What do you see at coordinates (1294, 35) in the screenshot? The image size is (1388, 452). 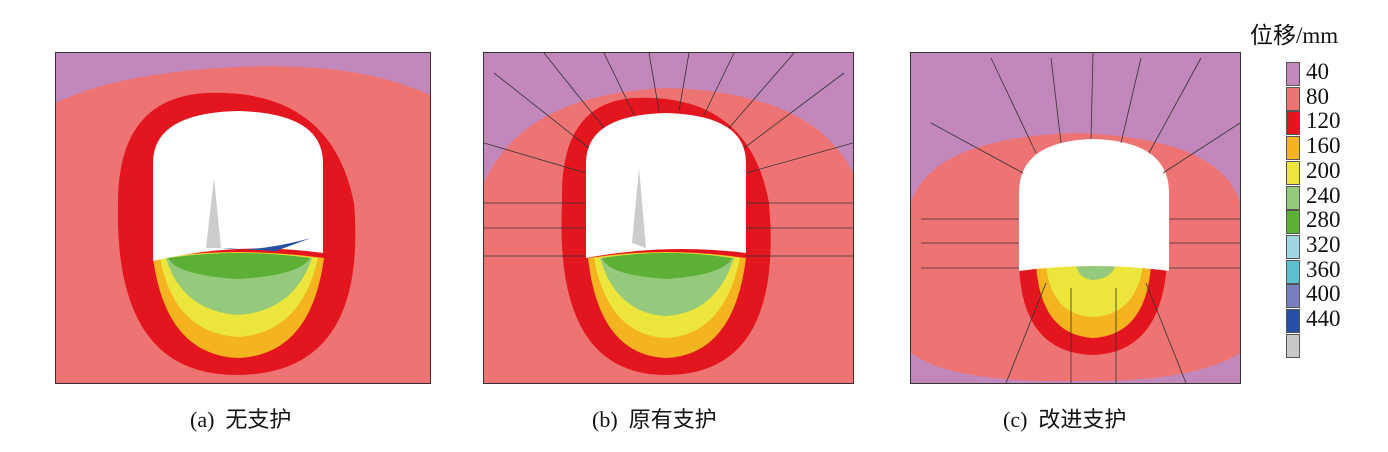 I see `legend-title: 位移/mm` at bounding box center [1294, 35].